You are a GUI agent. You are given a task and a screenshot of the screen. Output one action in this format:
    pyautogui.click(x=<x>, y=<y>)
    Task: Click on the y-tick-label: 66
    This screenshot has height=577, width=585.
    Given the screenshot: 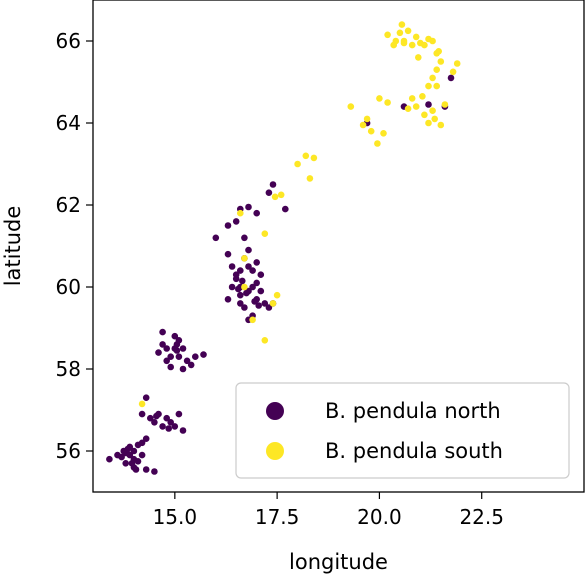 What is the action you would take?
    pyautogui.click(x=68, y=41)
    